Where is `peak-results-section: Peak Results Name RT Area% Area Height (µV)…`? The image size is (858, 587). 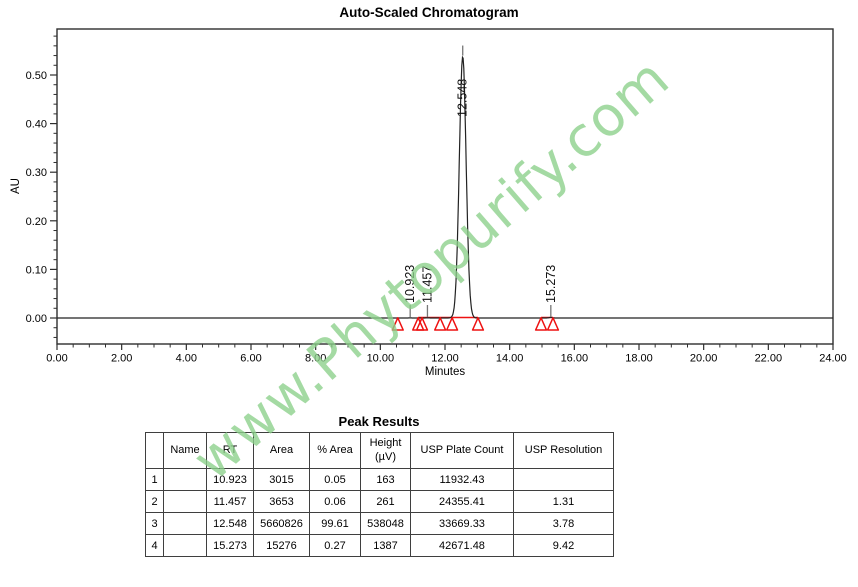 peak-results-section: Peak Results Name RT Area% Area Height (µV)… is located at coordinates (379, 485).